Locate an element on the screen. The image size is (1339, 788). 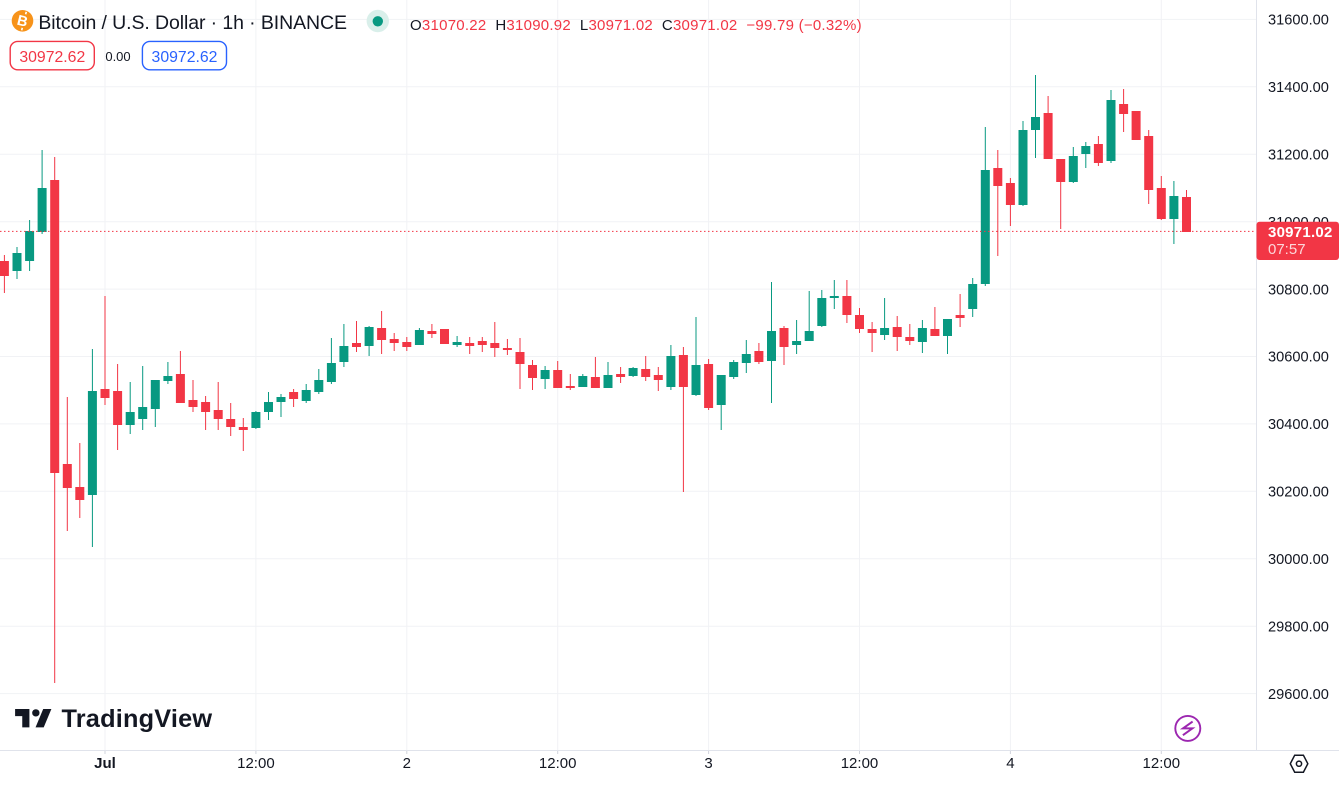
svg-text: 30800.00 is located at coordinates (1298, 290).